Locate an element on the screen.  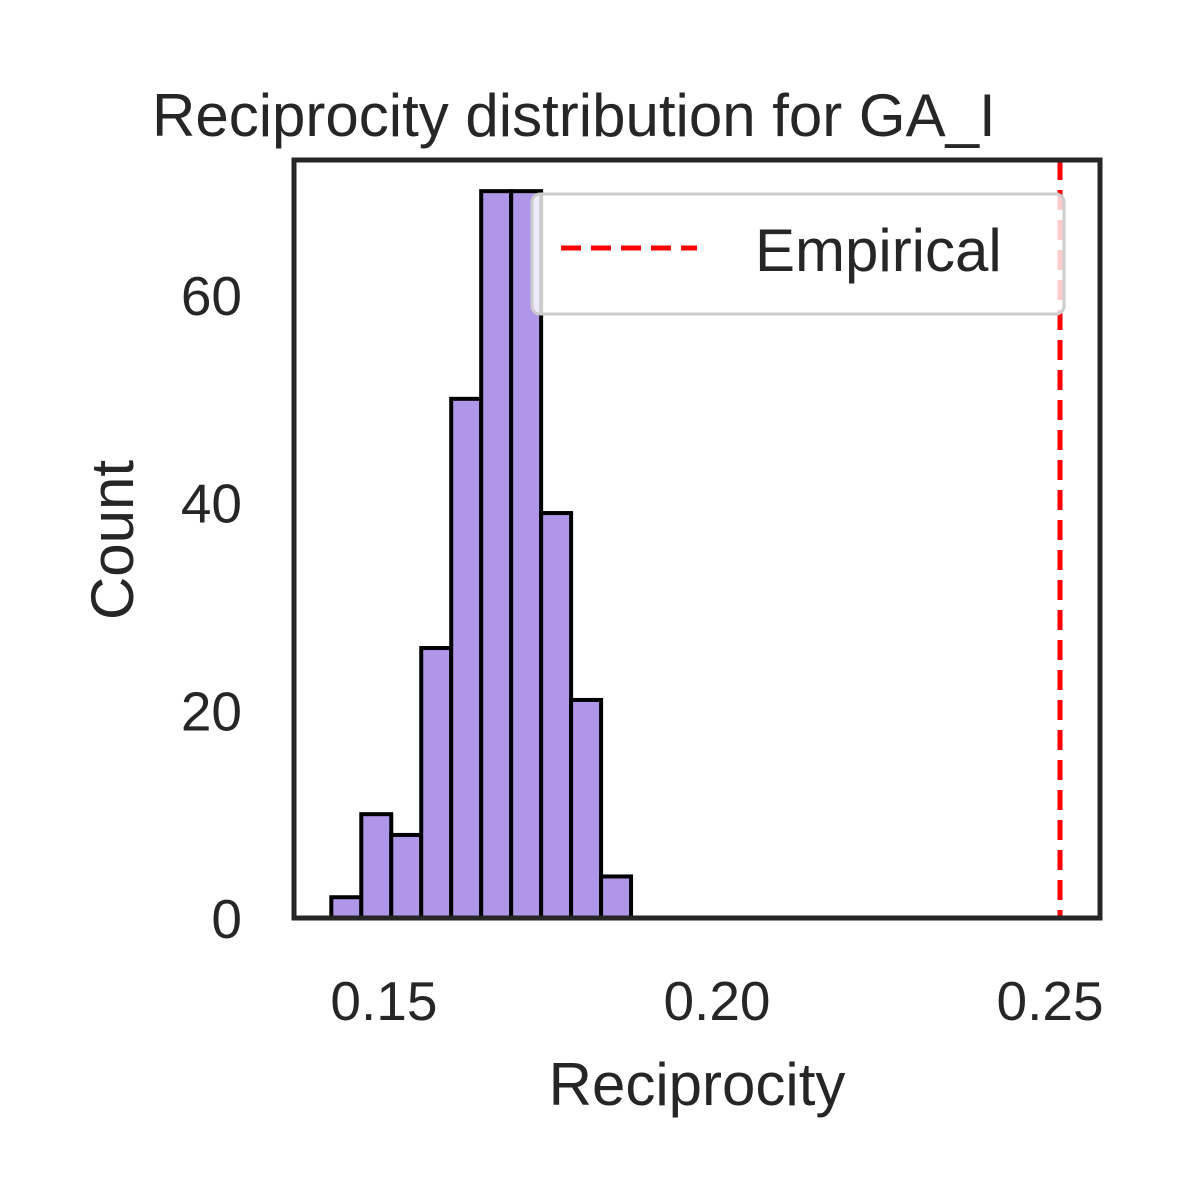
y-tick-label: 20 is located at coordinates (211, 711).